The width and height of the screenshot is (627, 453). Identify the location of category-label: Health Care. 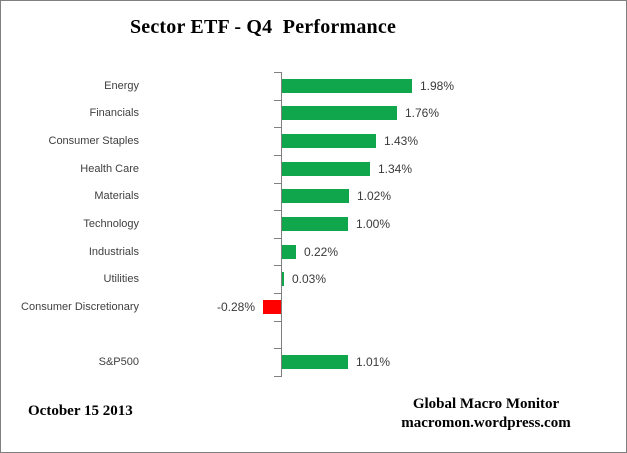
(109, 169).